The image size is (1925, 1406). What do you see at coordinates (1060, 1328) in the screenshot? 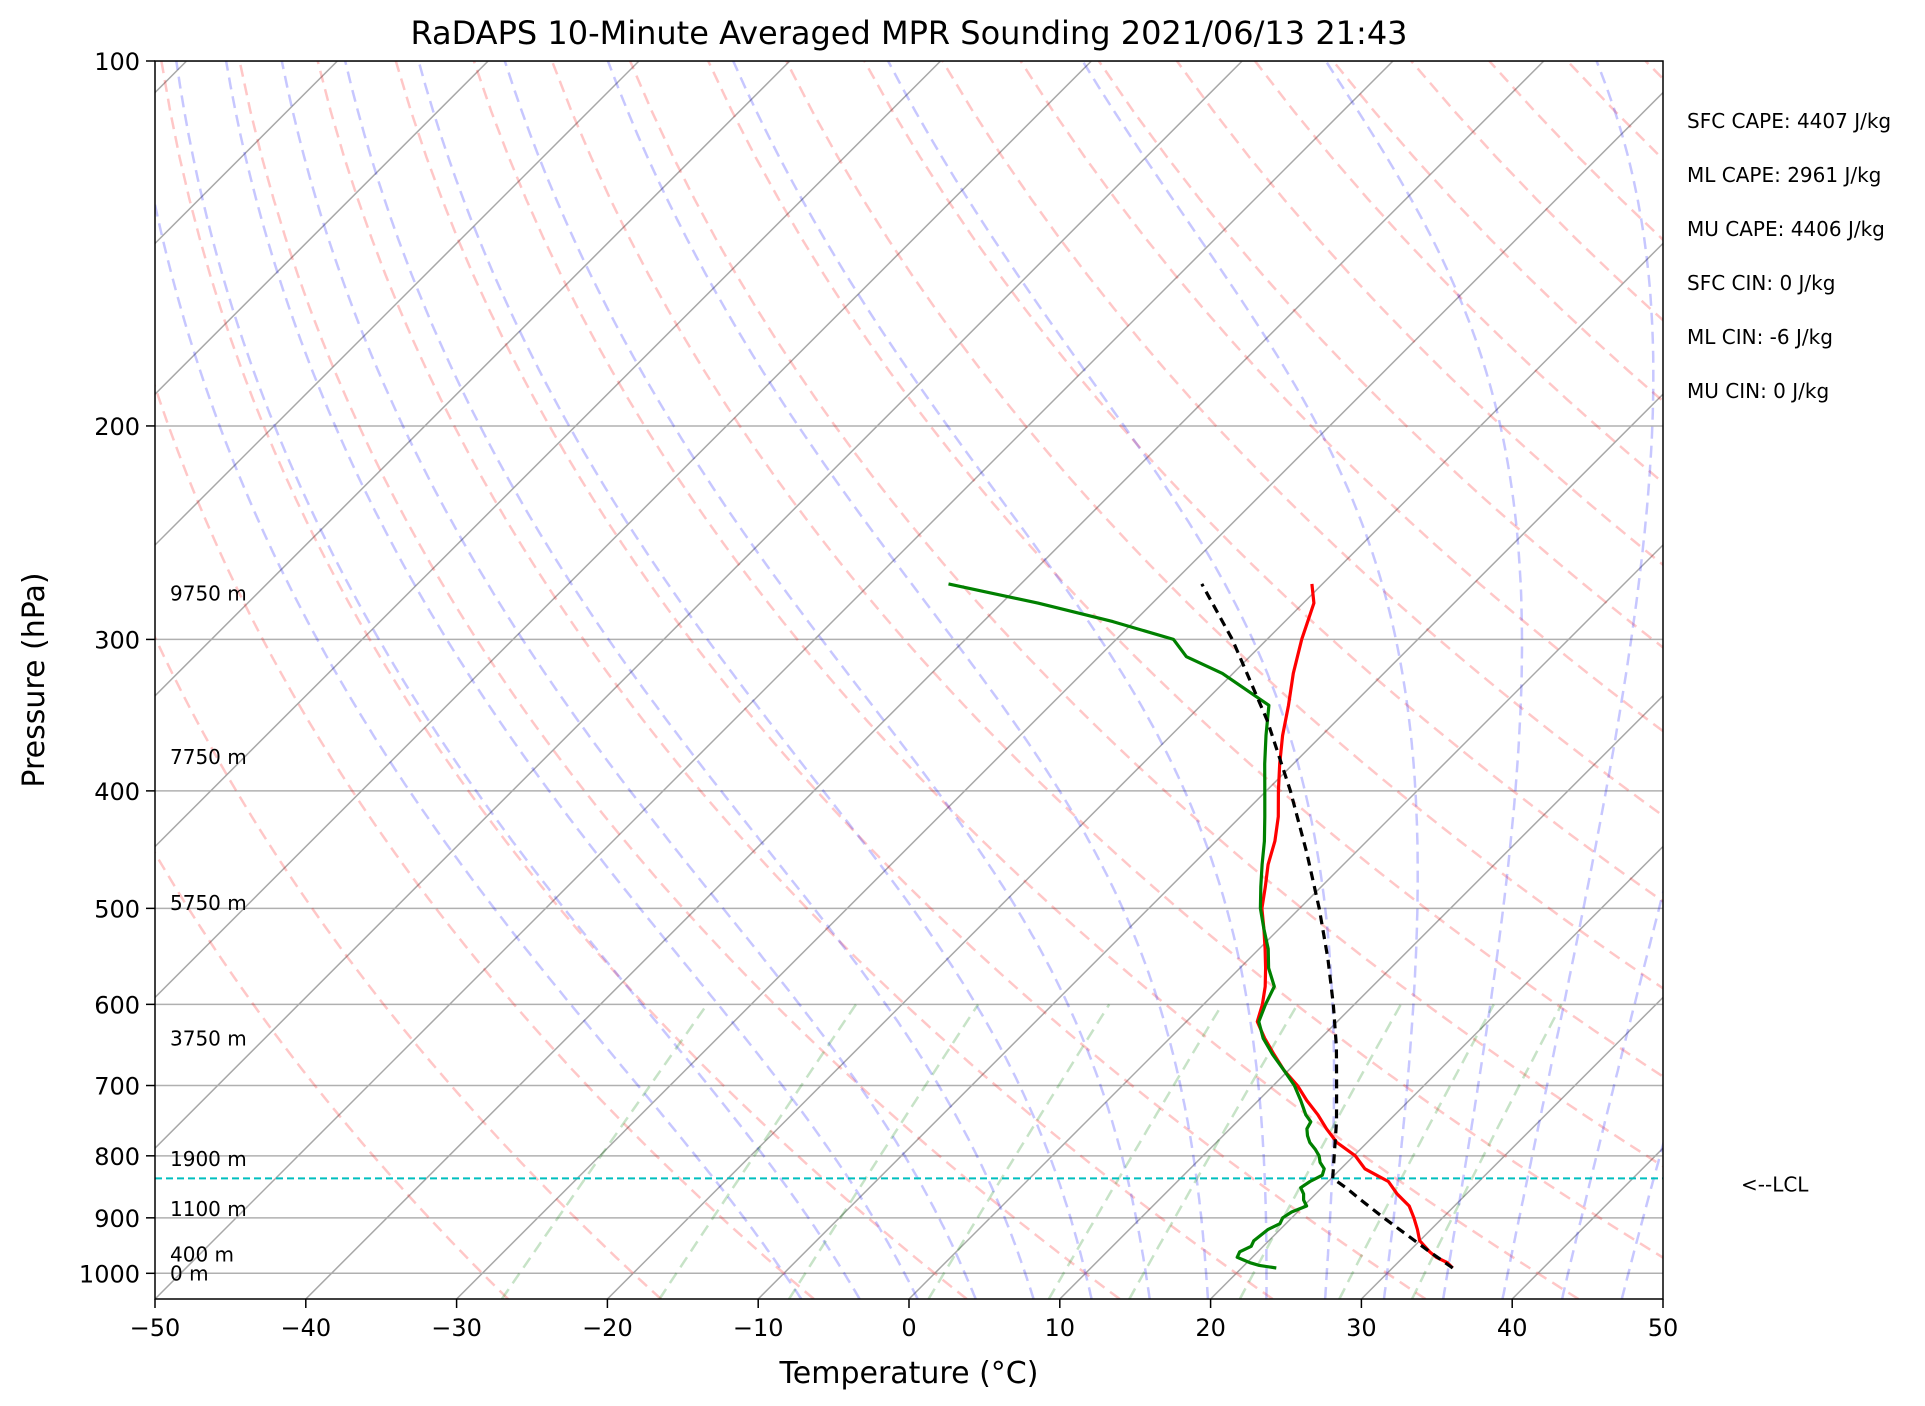
I see `x-tick-label: 10` at bounding box center [1060, 1328].